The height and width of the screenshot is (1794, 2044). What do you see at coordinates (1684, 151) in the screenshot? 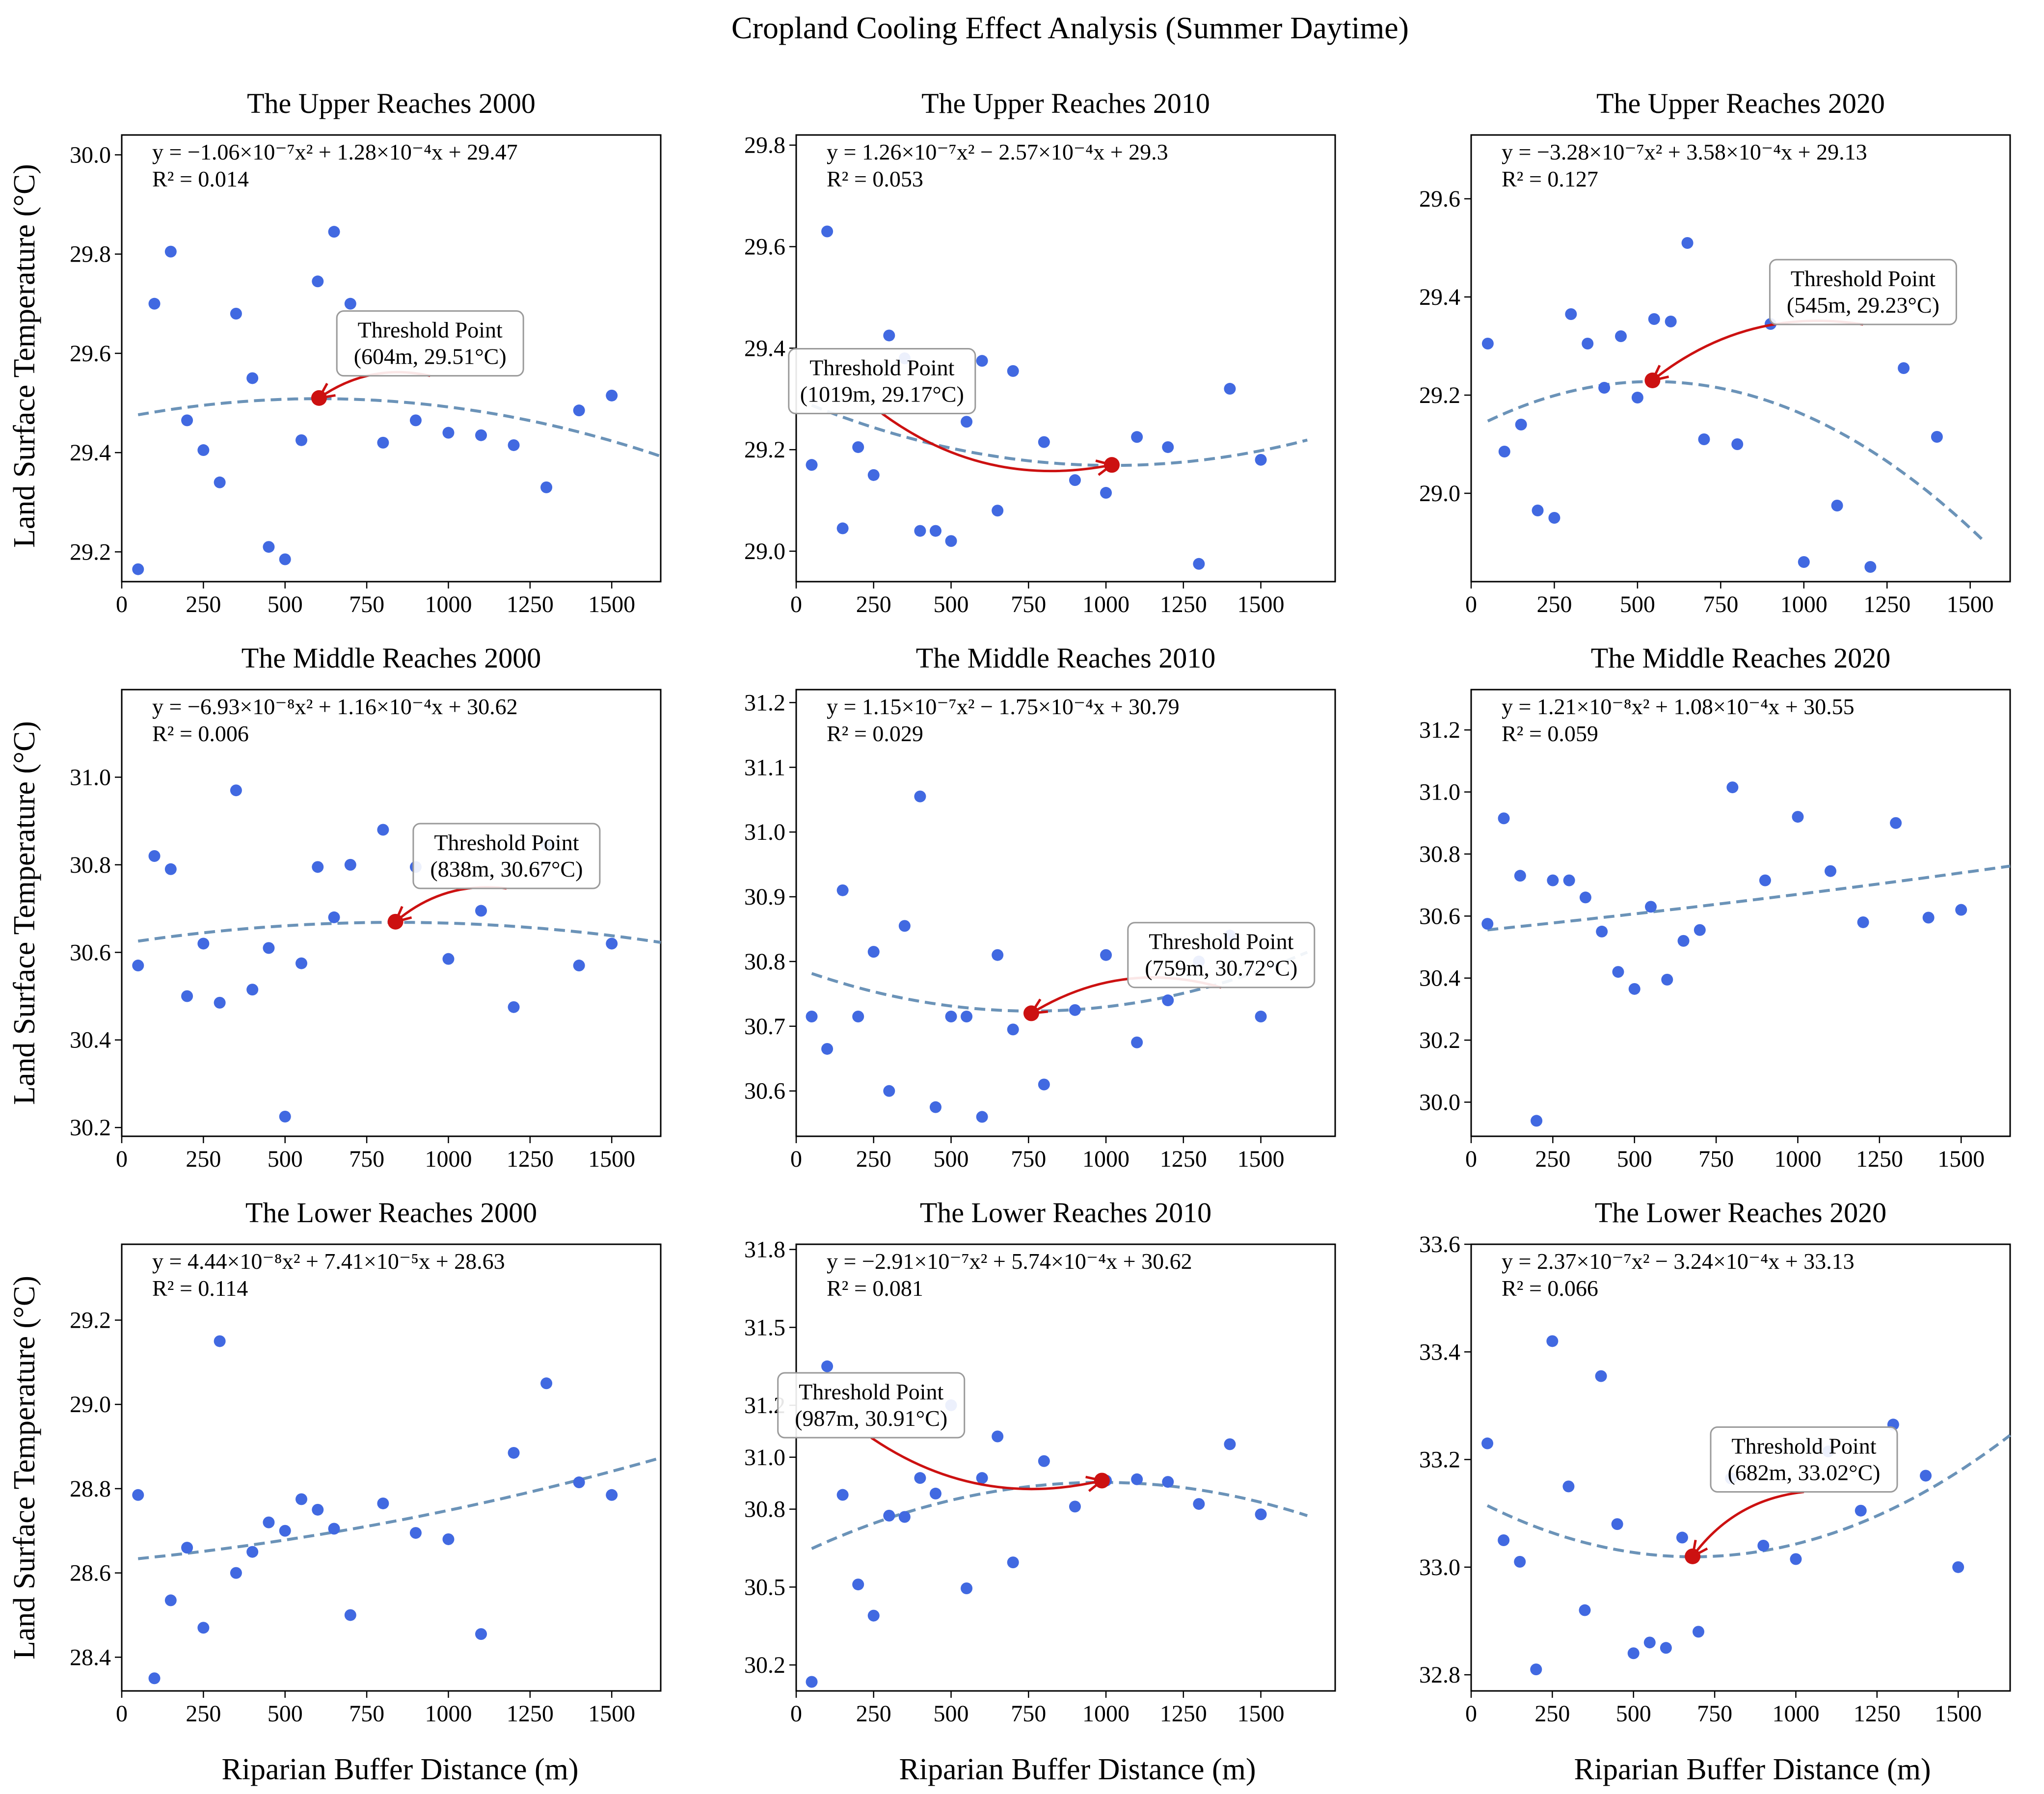
I see `fit-equation: y = −3.28×10⁻⁷x² + 3.58×10⁻⁴x + 29.13` at bounding box center [1684, 151].